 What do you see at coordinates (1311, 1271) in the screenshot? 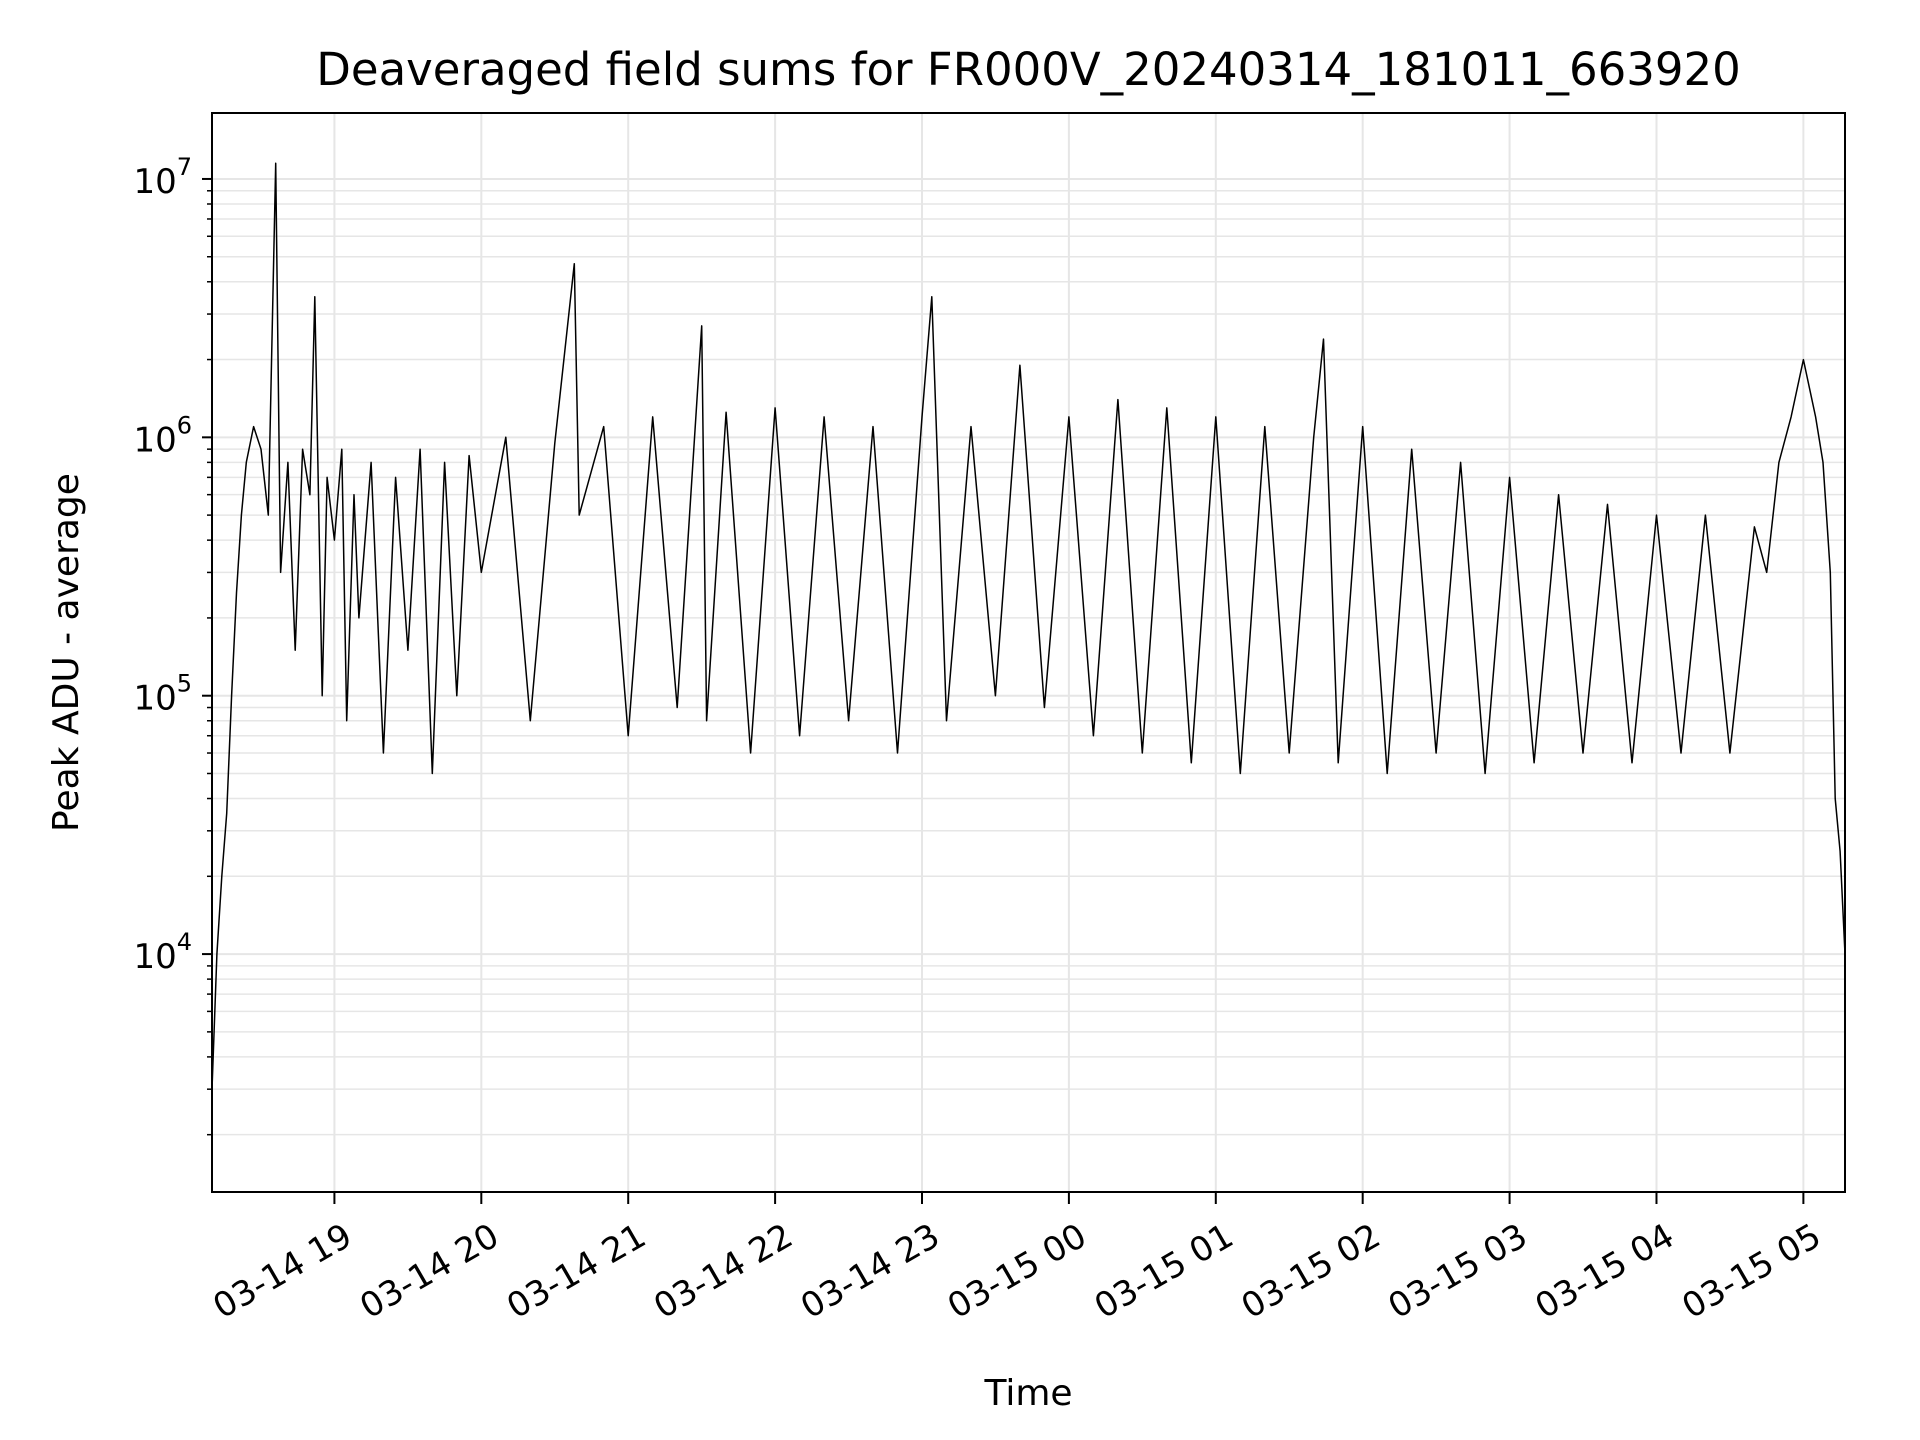
I see `x-tick-label: 03-15 02` at bounding box center [1311, 1271].